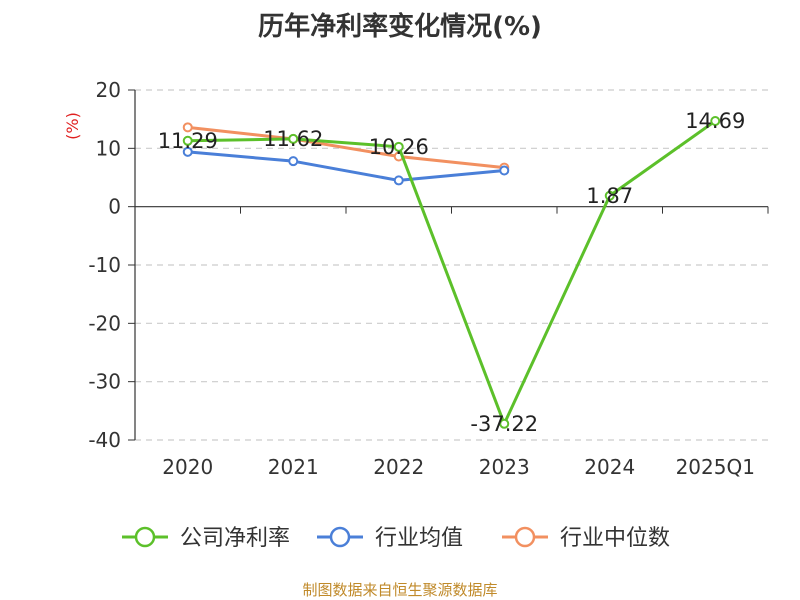  I want to click on data-label: -37.22, so click(504, 424).